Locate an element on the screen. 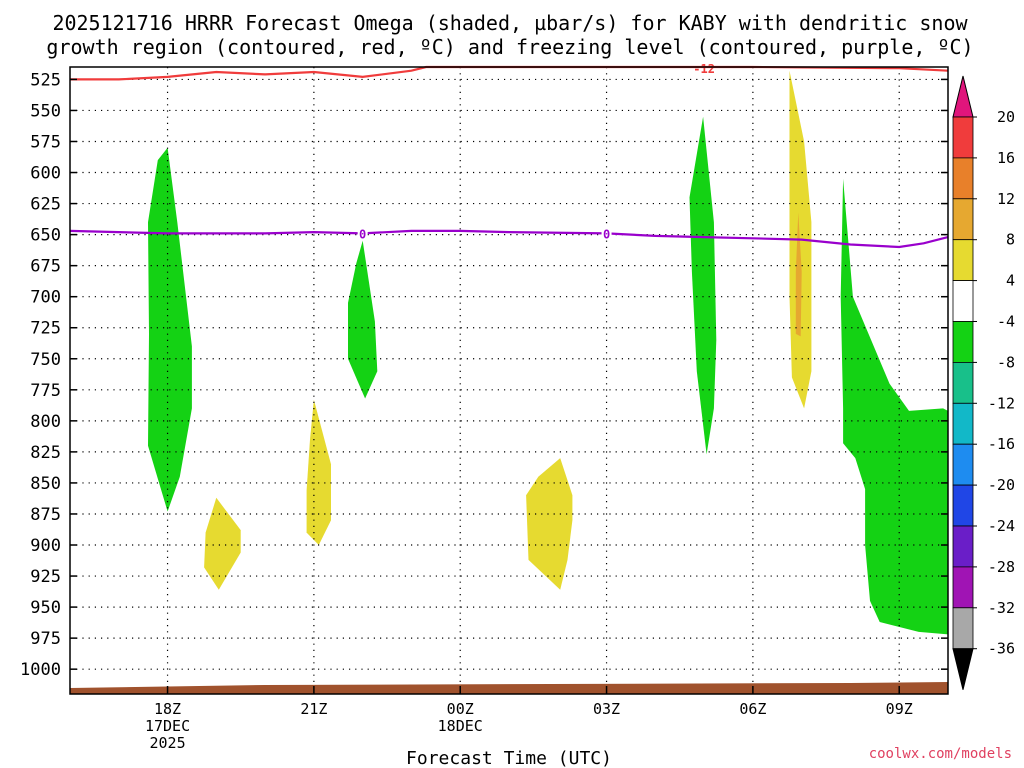  y-tick-label: 800 is located at coordinates (45, 422).